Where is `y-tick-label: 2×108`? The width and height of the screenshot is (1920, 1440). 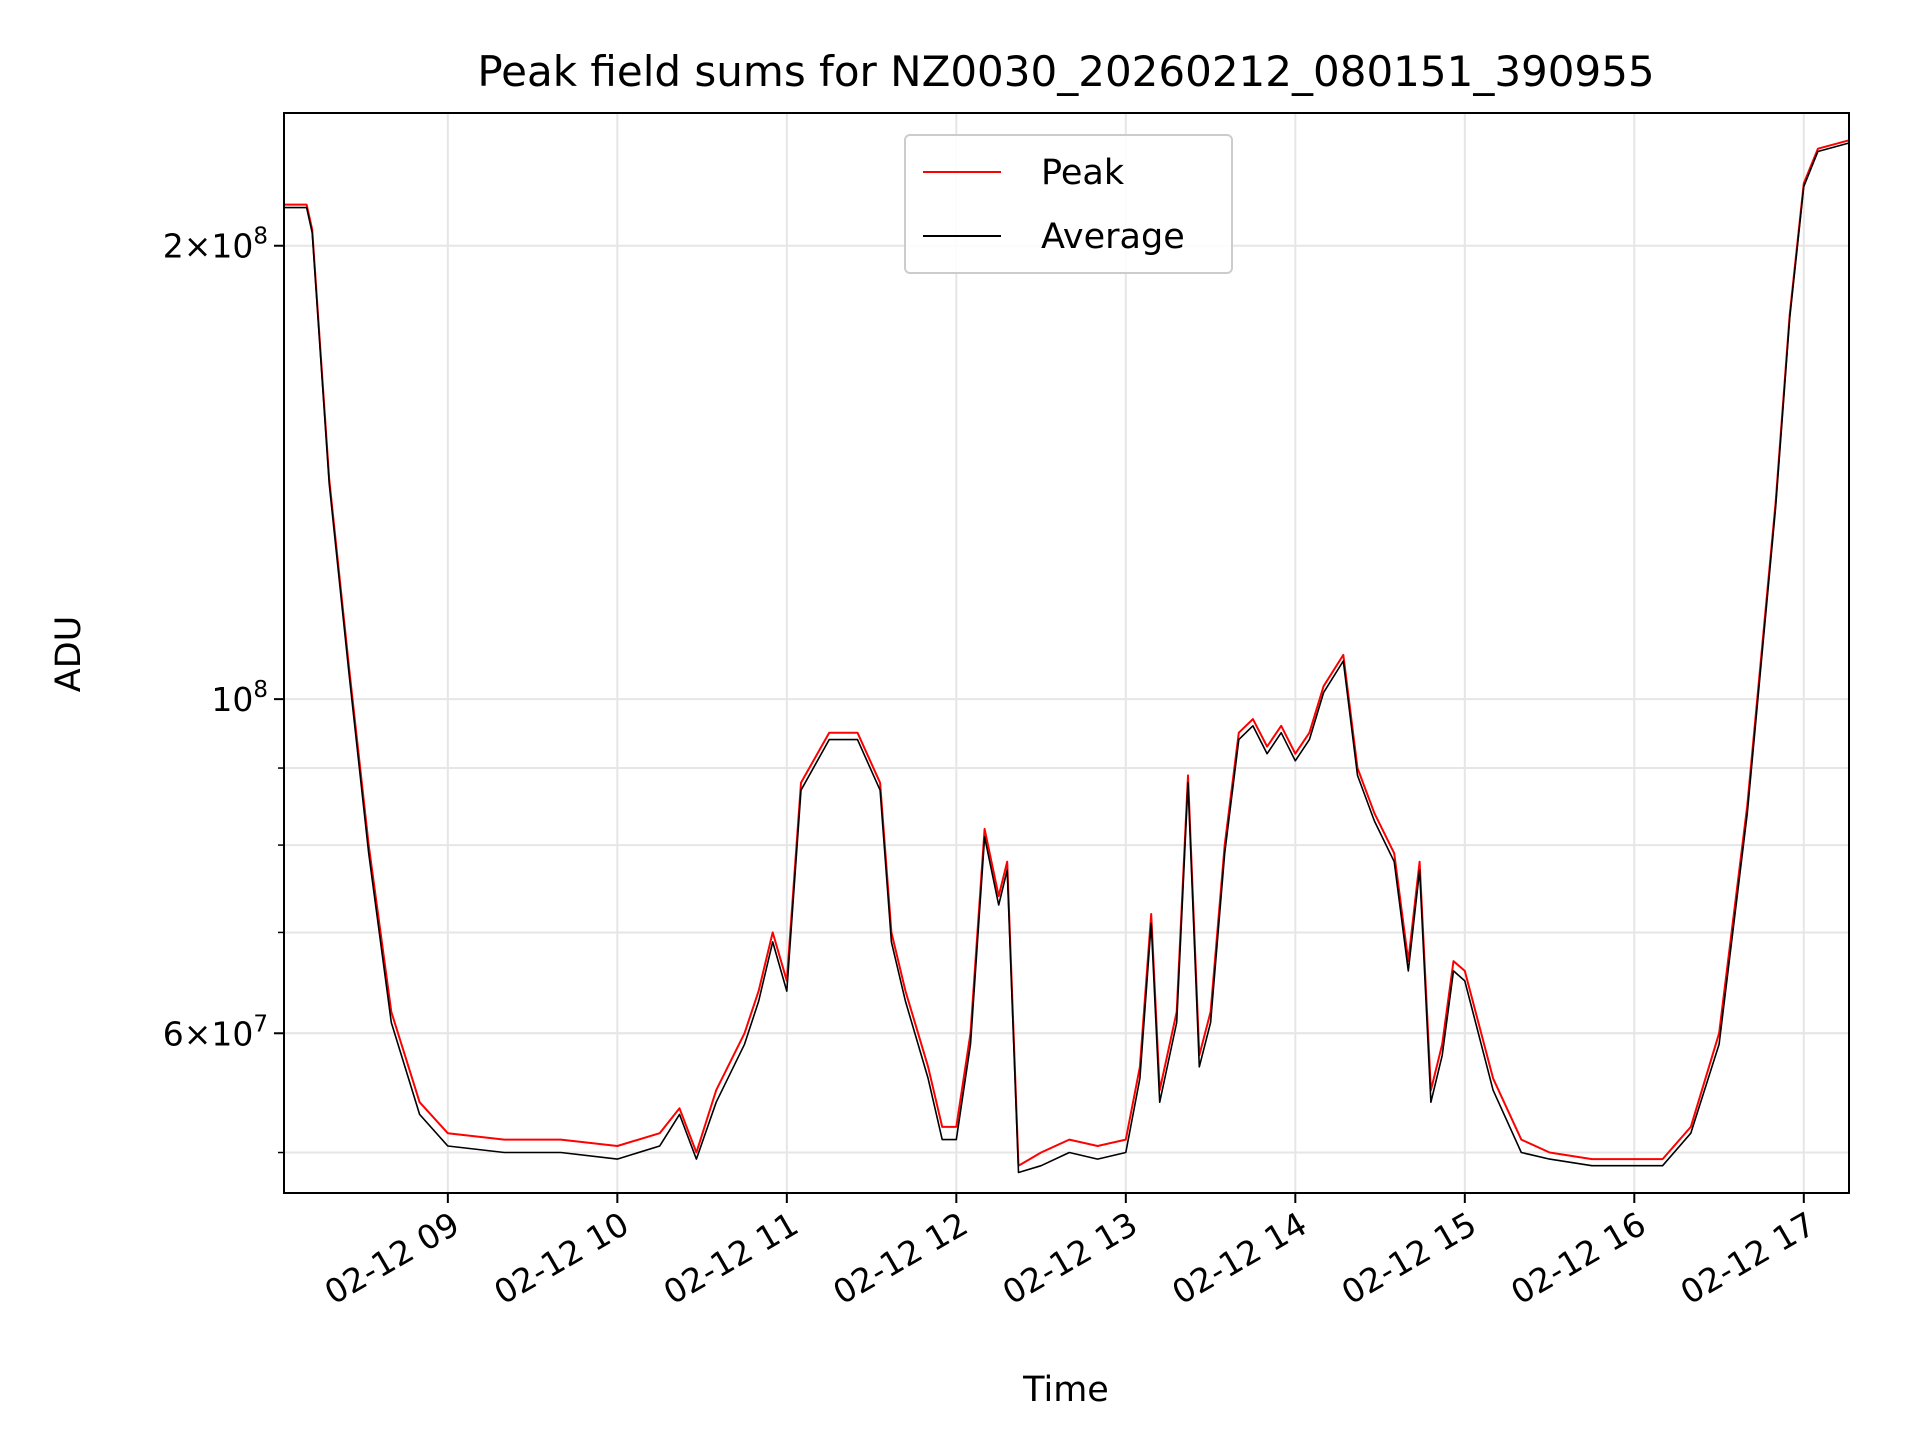 y-tick-label: 2×108 is located at coordinates (215, 245).